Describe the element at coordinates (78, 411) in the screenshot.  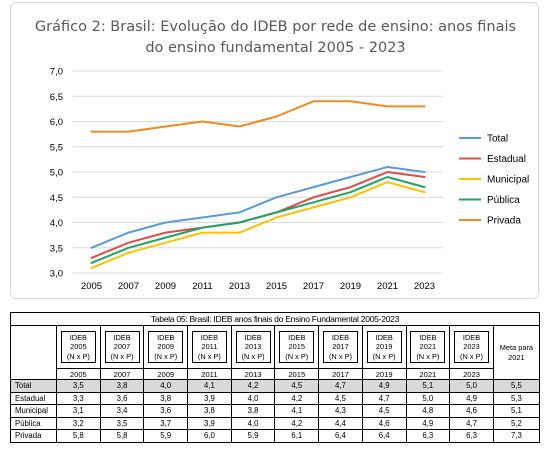
I see `value-cell: 3,1` at that location.